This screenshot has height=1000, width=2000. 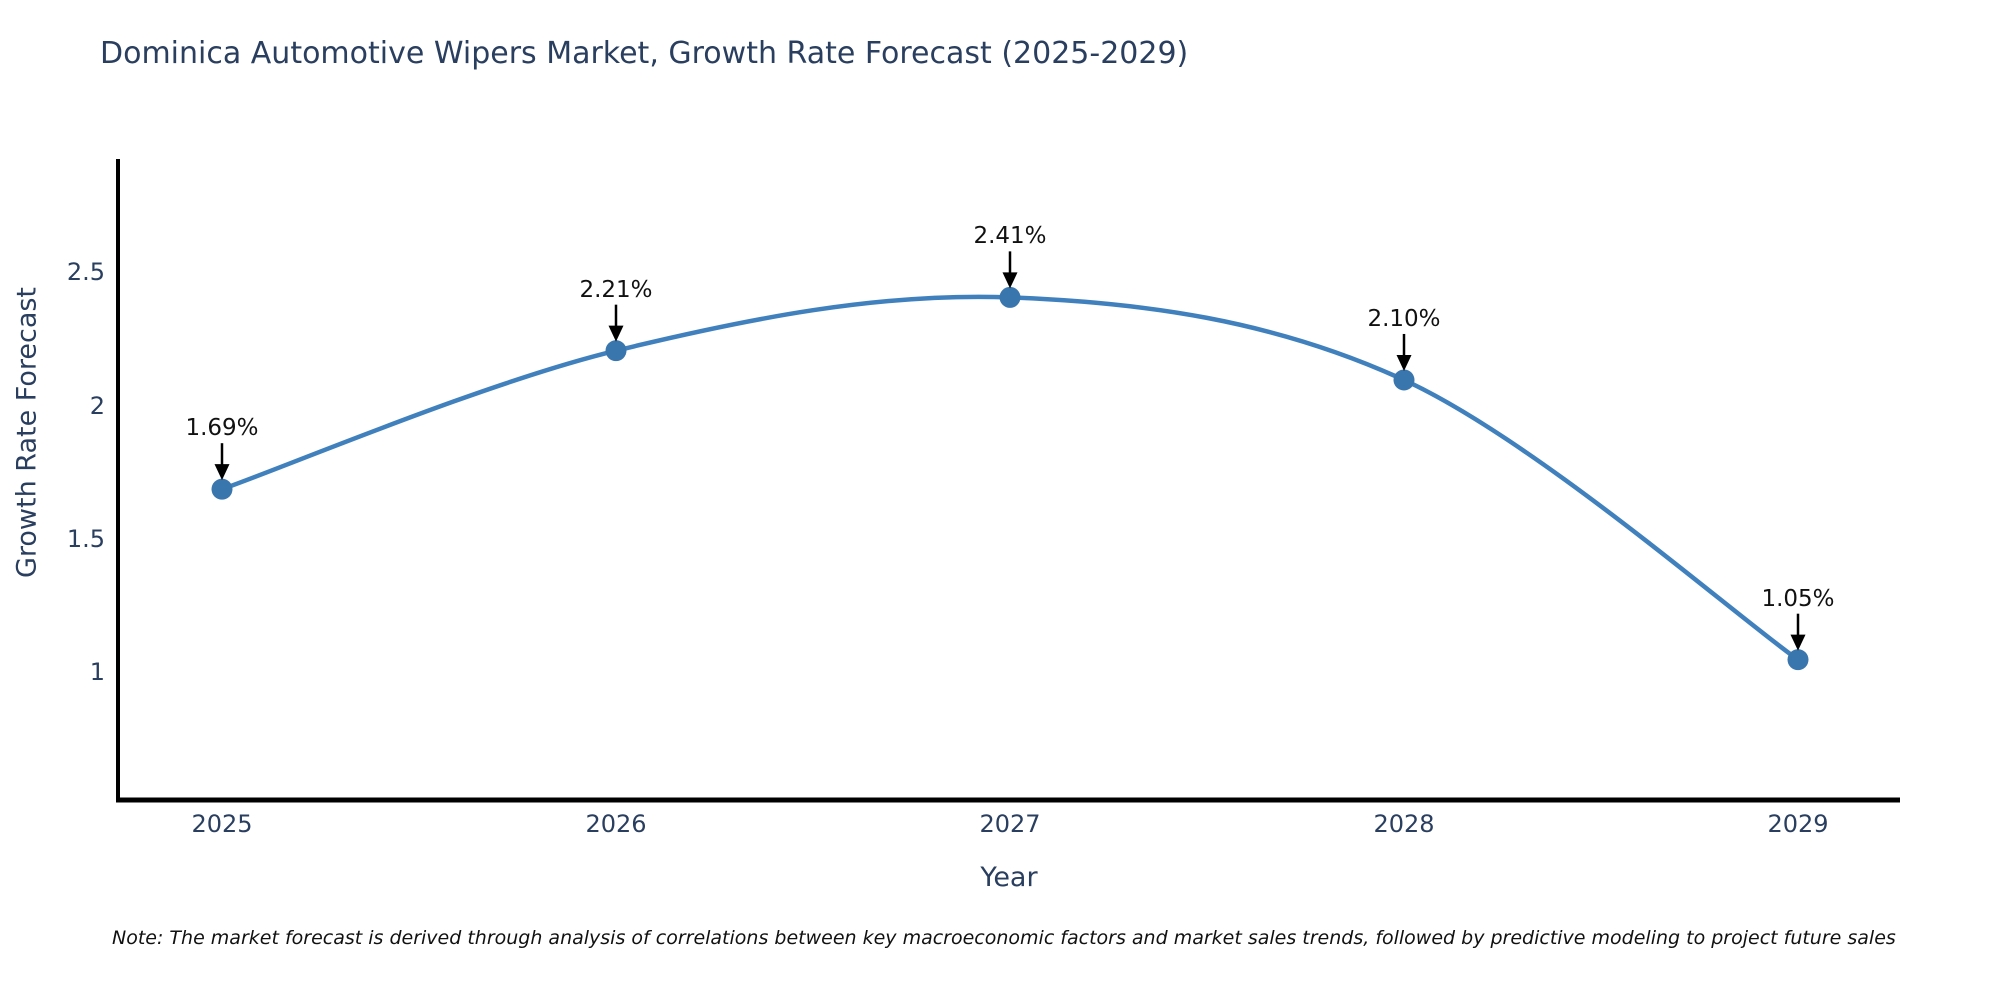 What do you see at coordinates (85, 538) in the screenshot?
I see `y-tick-label: 1.5` at bounding box center [85, 538].